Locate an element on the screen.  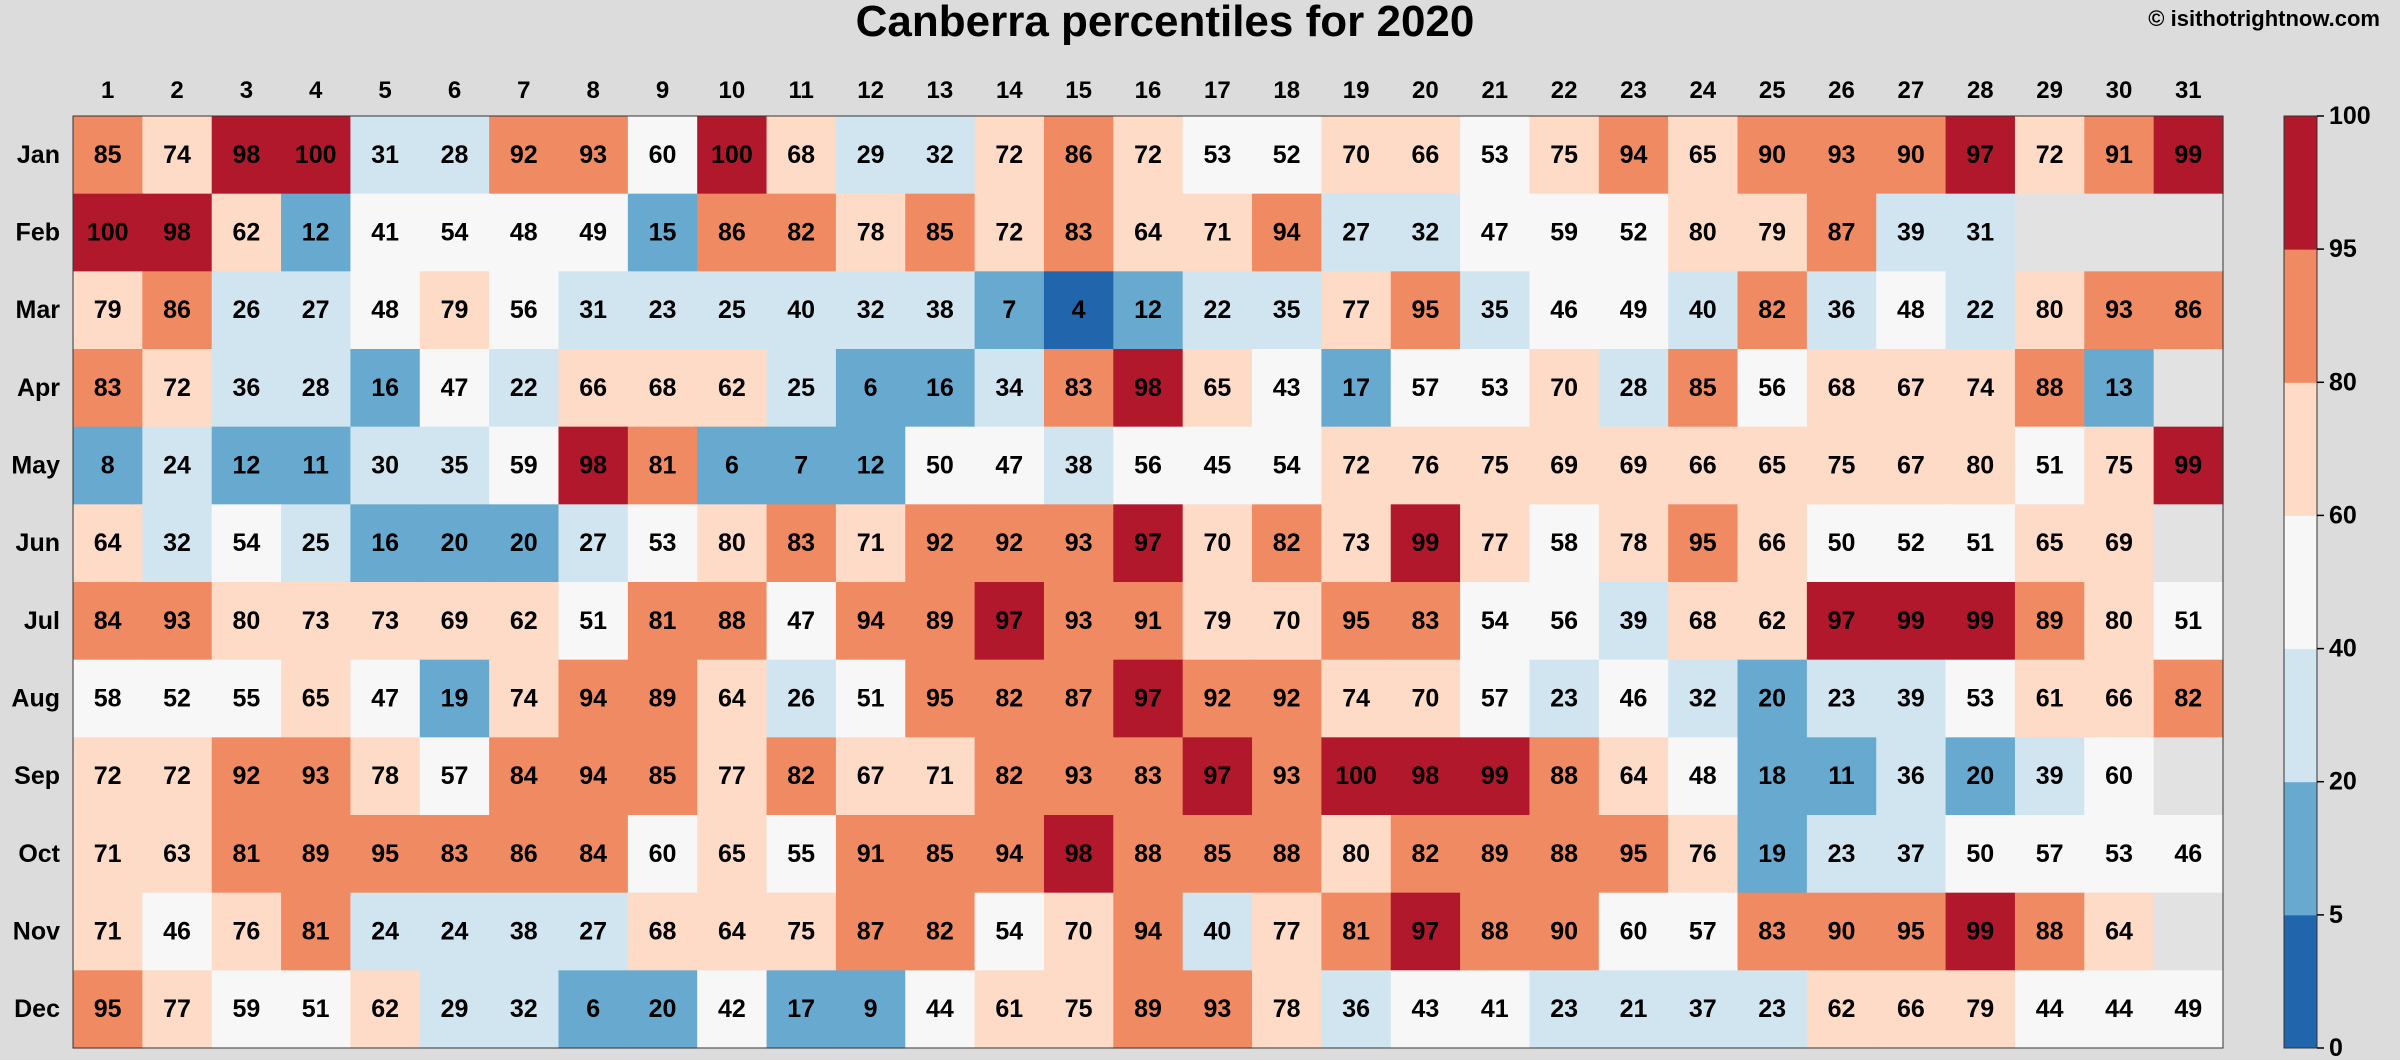
x-tick-label: 4 is located at coordinates (316, 90).